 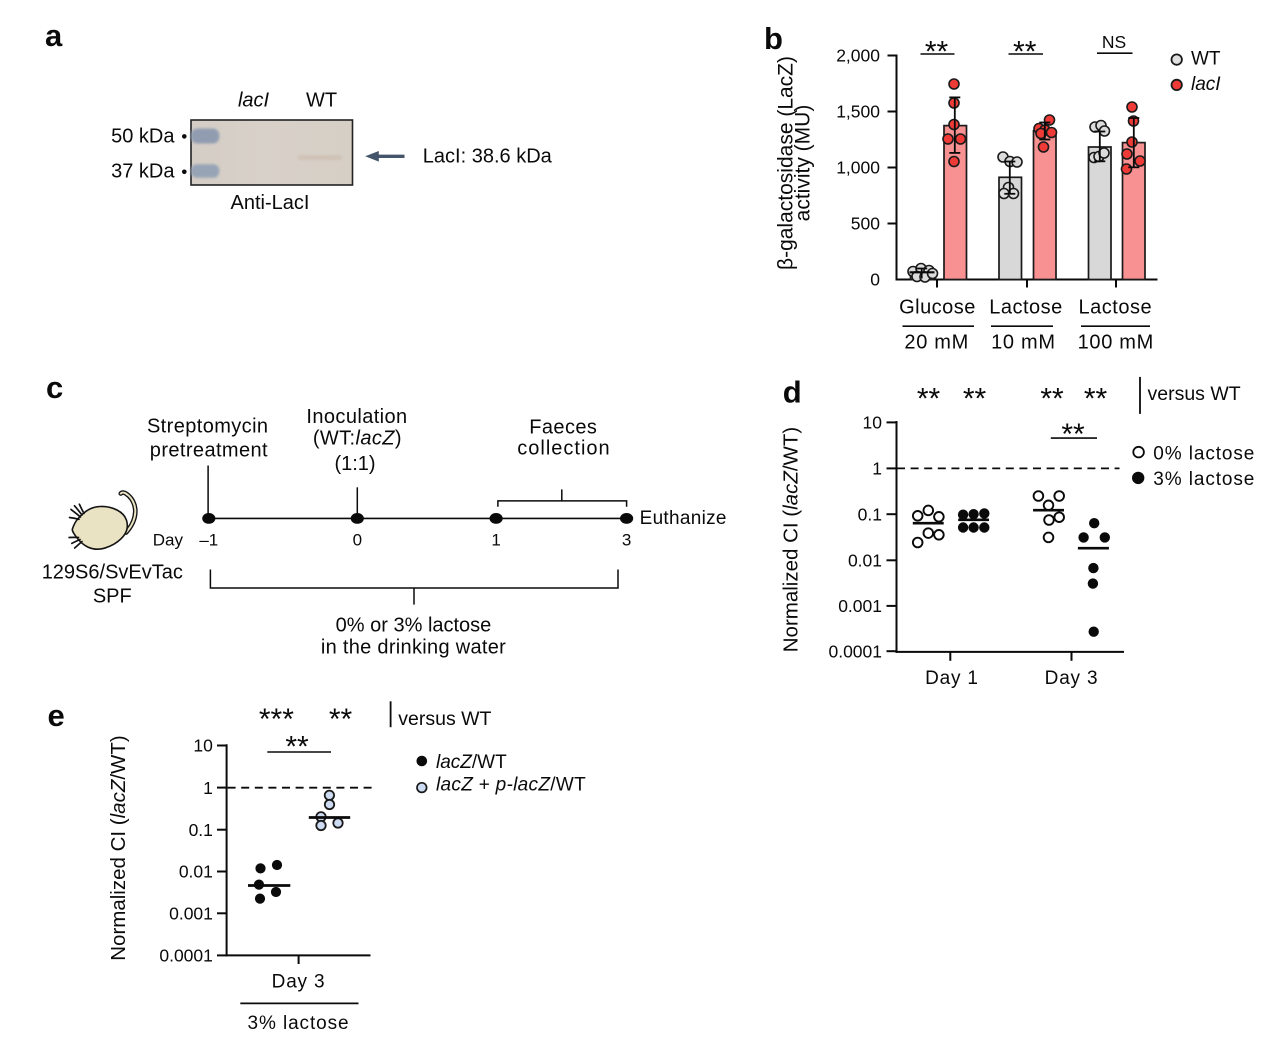 What do you see at coordinates (858, 55) in the screenshot?
I see `svg-text: 2,000` at bounding box center [858, 55].